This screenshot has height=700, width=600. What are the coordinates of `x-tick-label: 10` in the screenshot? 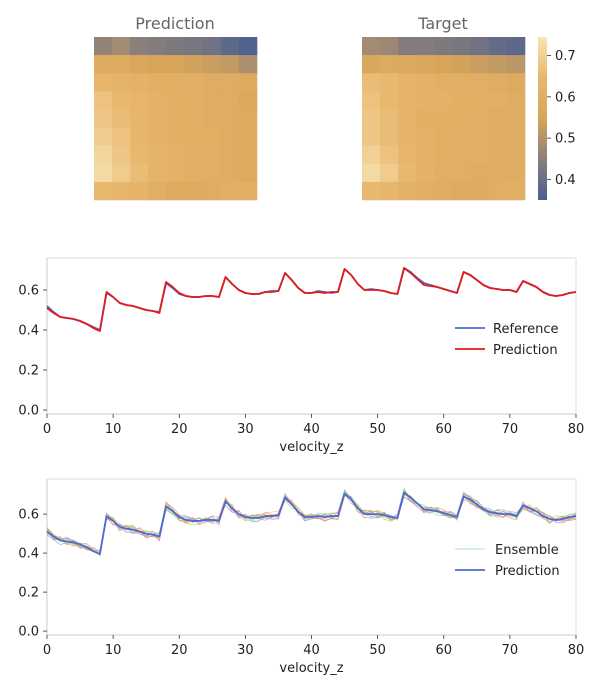 It's located at (113, 429).